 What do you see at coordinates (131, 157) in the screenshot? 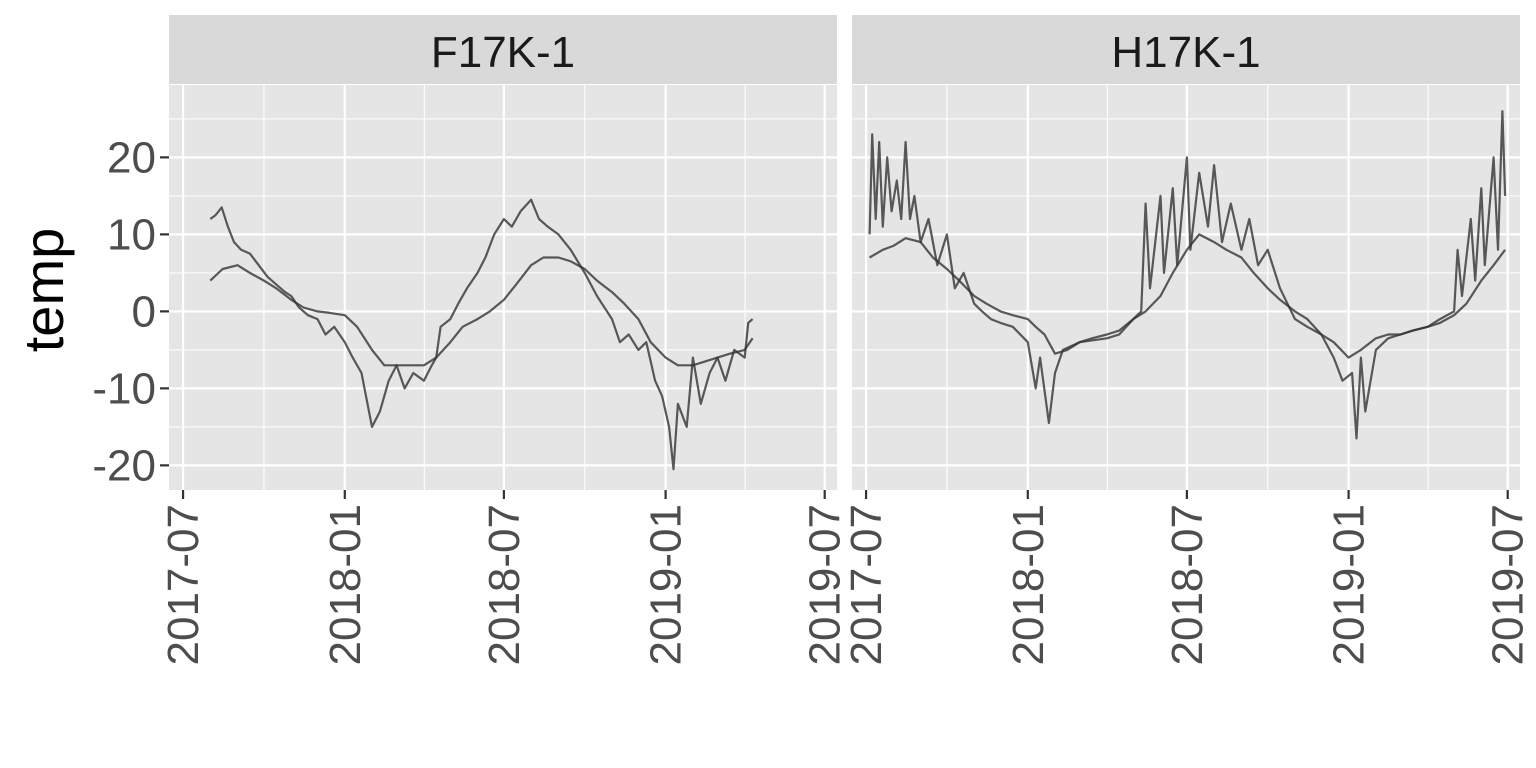
I see `y-tick-label: 20` at bounding box center [131, 157].